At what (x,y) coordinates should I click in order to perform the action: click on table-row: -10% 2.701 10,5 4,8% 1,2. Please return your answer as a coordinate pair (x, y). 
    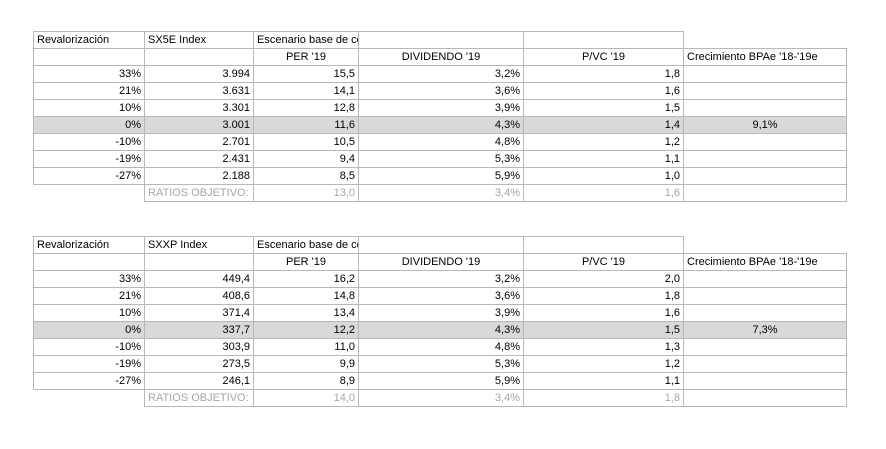
    Looking at the image, I should click on (440, 142).